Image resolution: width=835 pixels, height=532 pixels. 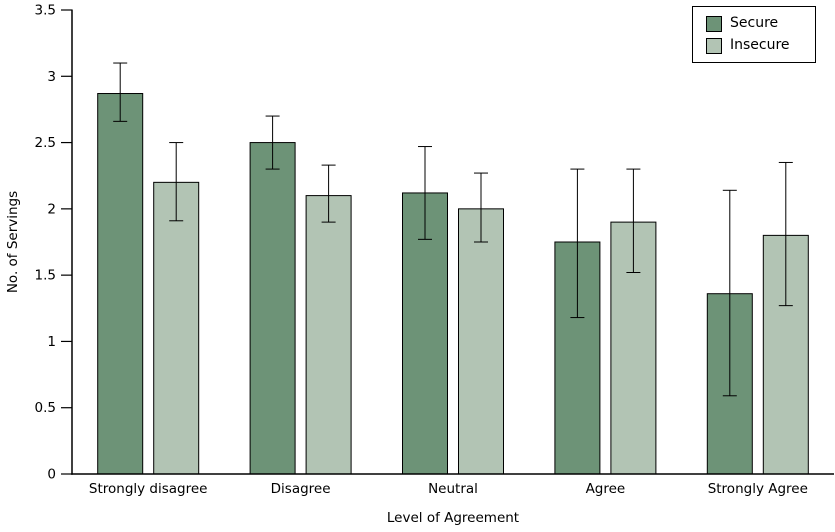 What do you see at coordinates (51, 475) in the screenshot?
I see `y-tick-label: 0` at bounding box center [51, 475].